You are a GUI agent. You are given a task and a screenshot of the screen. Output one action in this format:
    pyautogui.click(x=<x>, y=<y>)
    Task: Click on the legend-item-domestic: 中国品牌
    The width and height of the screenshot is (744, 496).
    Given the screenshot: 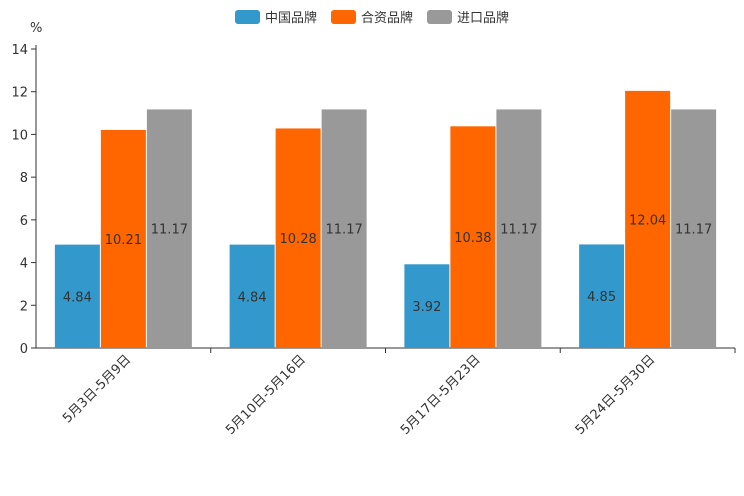 What is the action you would take?
    pyautogui.click(x=275, y=16)
    